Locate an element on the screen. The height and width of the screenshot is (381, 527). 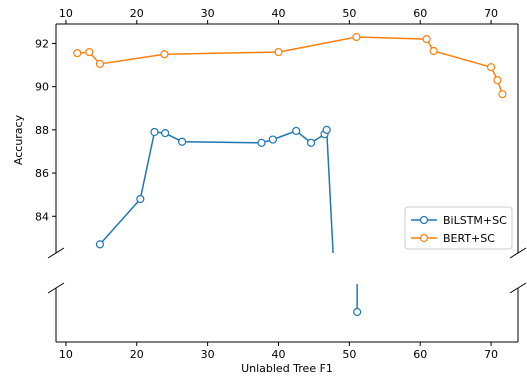
x-tick-label-top-10: 10 is located at coordinates (66, 13).